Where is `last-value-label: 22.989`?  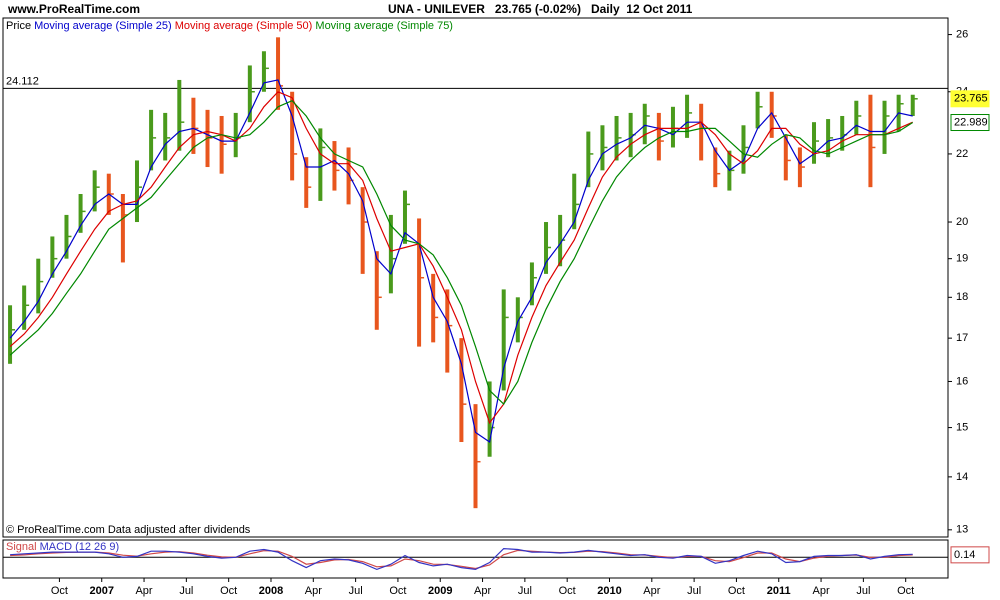
last-value-label: 22.989 is located at coordinates (971, 122).